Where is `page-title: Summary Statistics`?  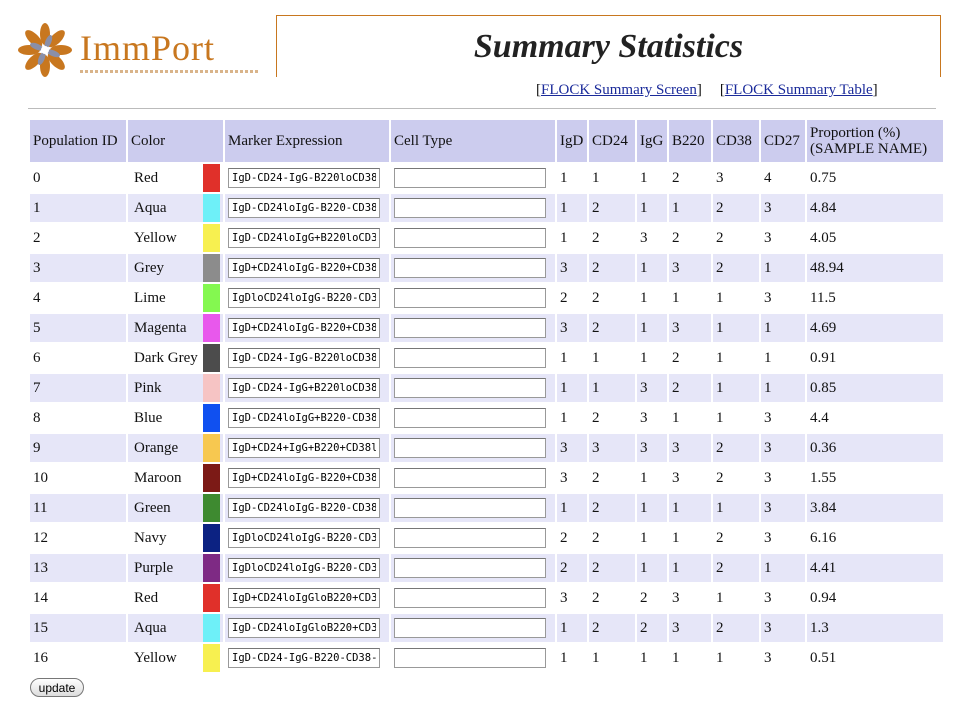 page-title: Summary Statistics is located at coordinates (608, 46).